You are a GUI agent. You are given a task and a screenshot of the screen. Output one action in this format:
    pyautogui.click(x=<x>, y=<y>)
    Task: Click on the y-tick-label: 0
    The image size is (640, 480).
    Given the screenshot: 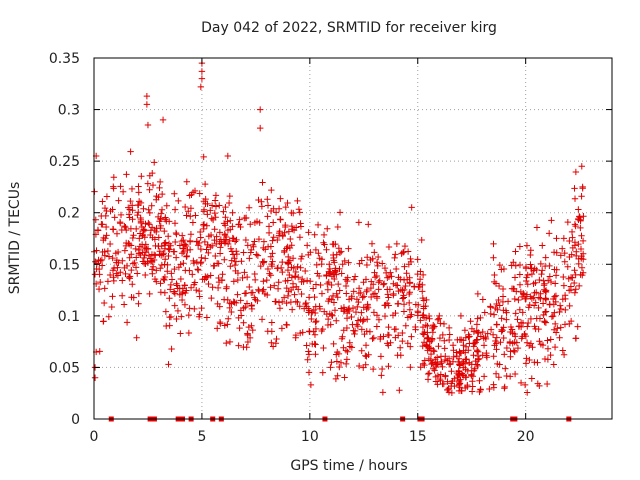 What is the action you would take?
    pyautogui.click(x=75, y=420)
    